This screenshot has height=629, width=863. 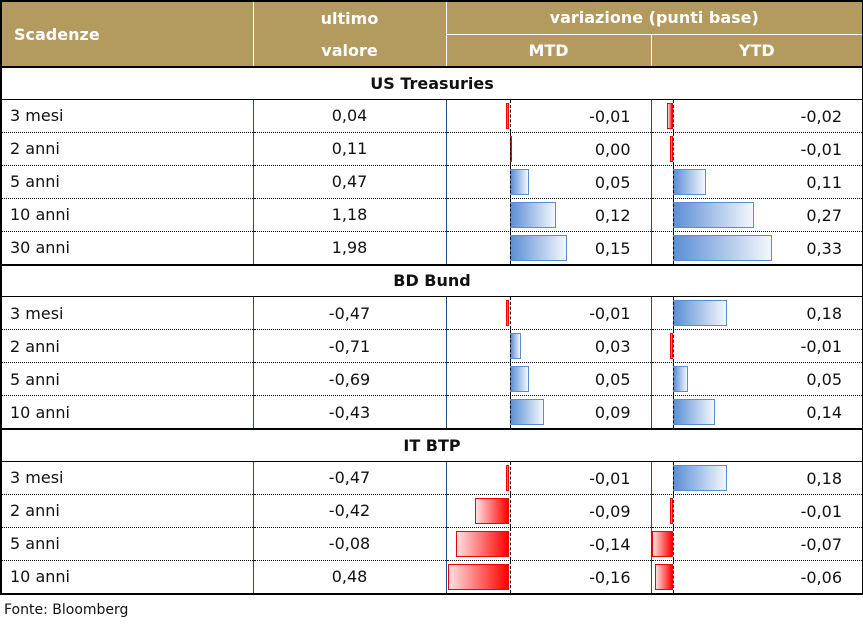 I want to click on section-row: IT BTP, so click(x=432, y=445).